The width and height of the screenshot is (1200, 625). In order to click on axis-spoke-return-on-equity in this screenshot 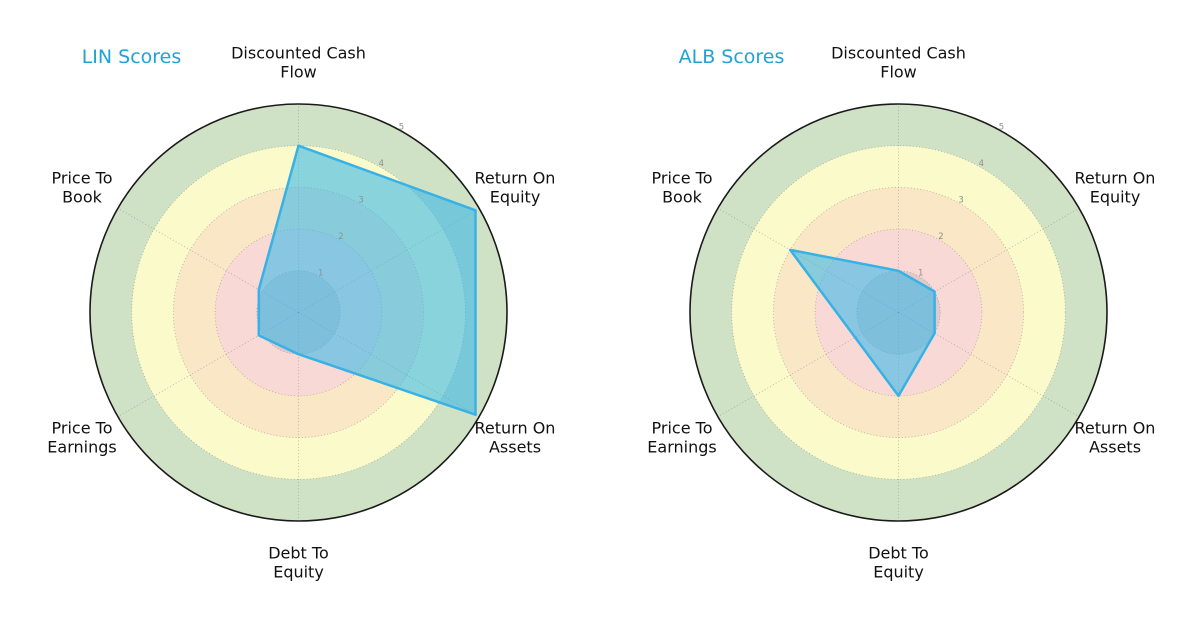, I will do `click(989, 260)`.